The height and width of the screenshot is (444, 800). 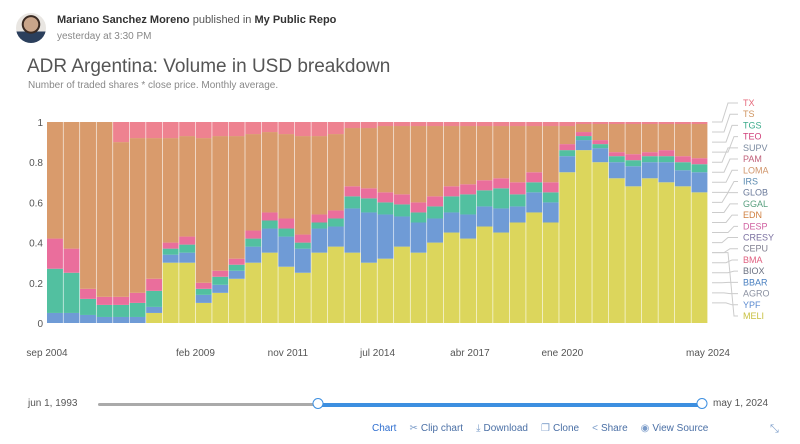 I want to click on x-tick-label: nov 2011, so click(x=288, y=353).